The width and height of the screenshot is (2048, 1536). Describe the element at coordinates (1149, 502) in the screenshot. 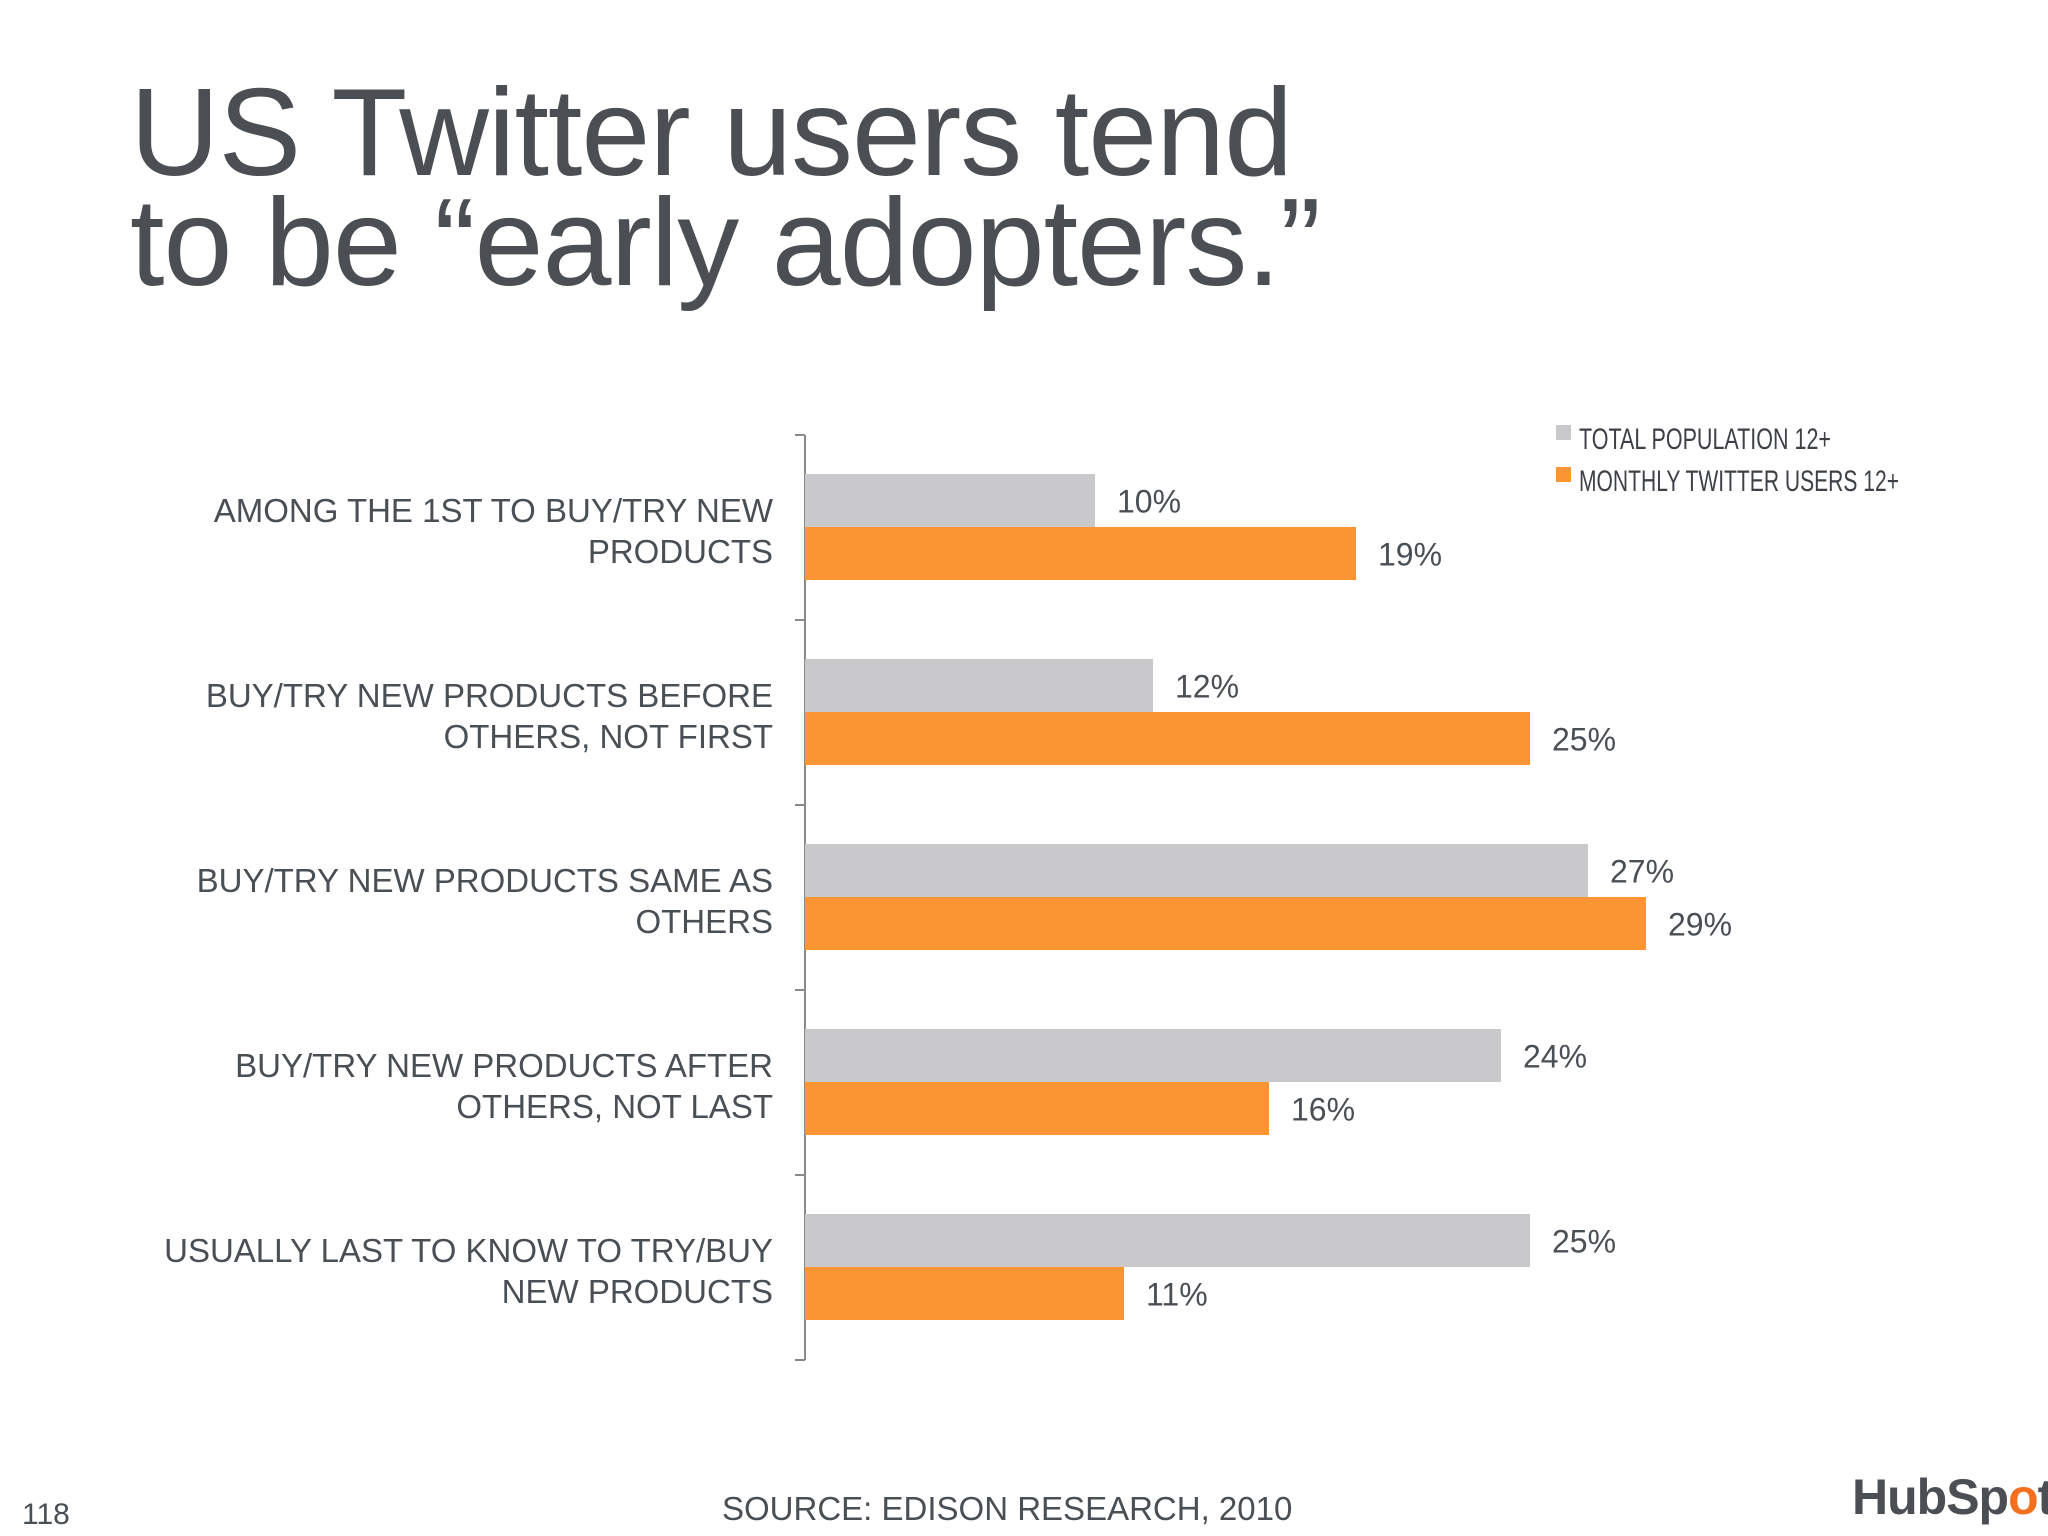

I see `value-label: 10%` at that location.